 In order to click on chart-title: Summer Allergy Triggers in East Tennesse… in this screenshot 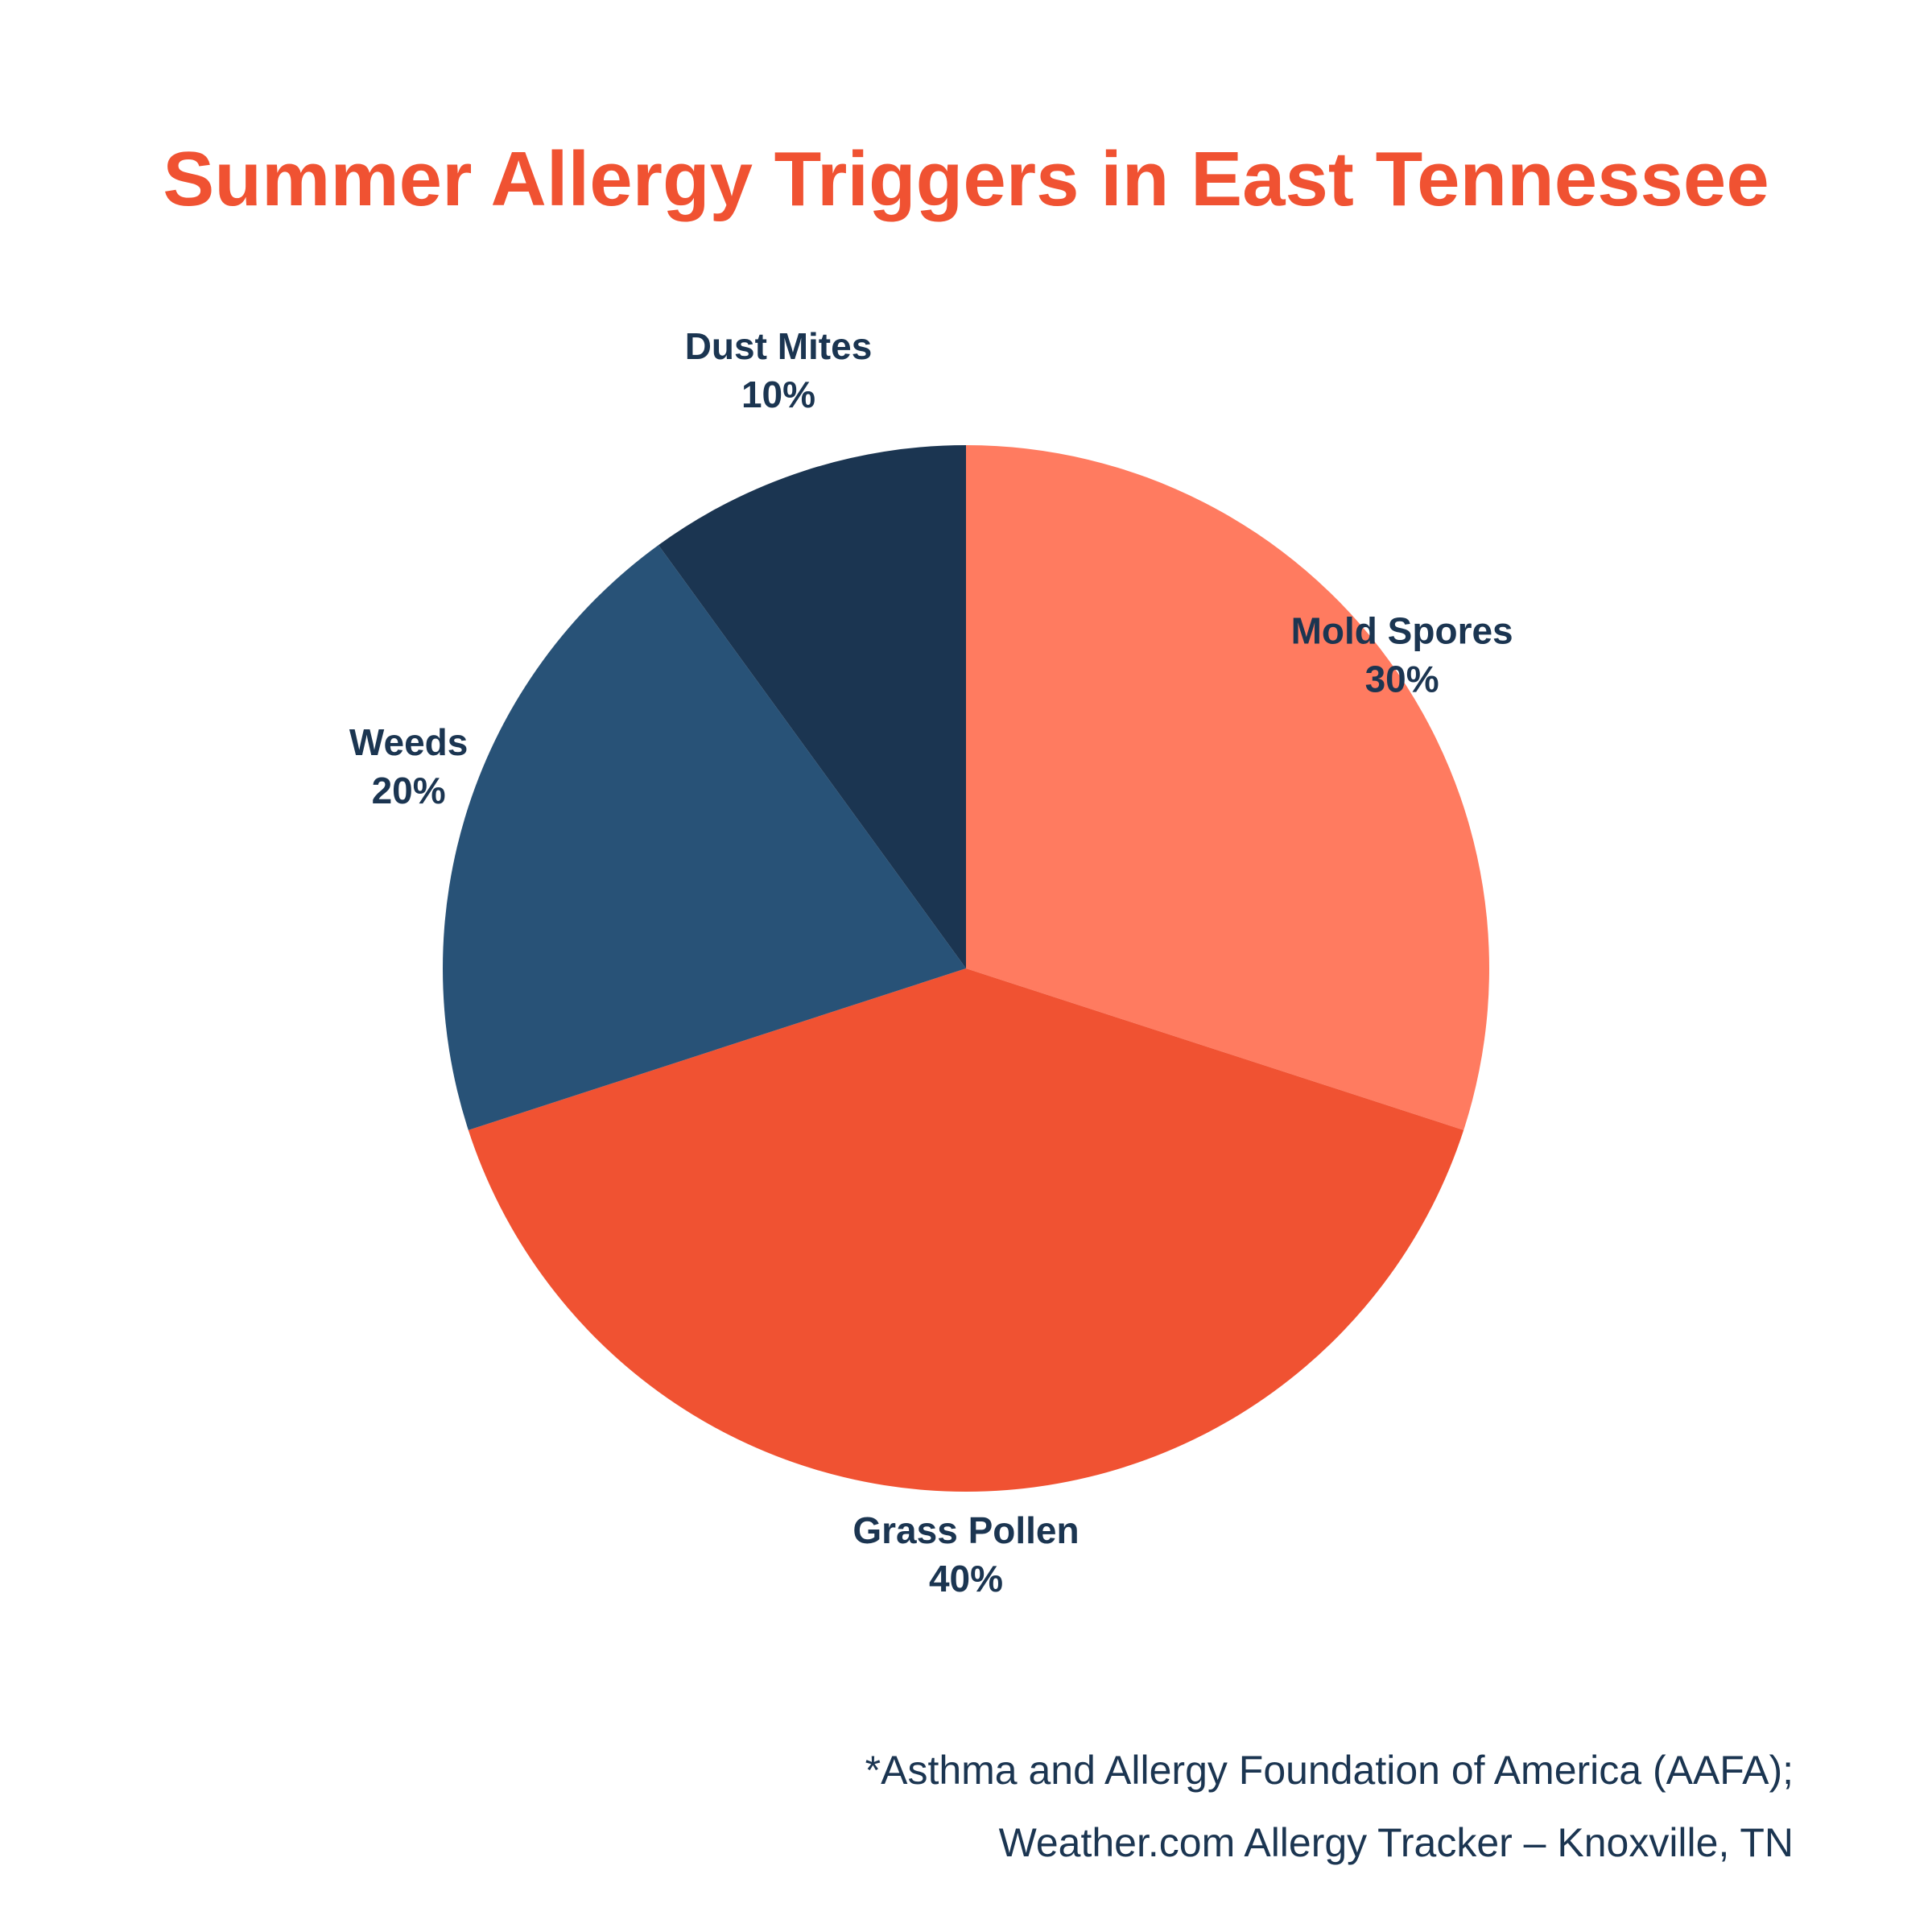, I will do `click(966, 179)`.